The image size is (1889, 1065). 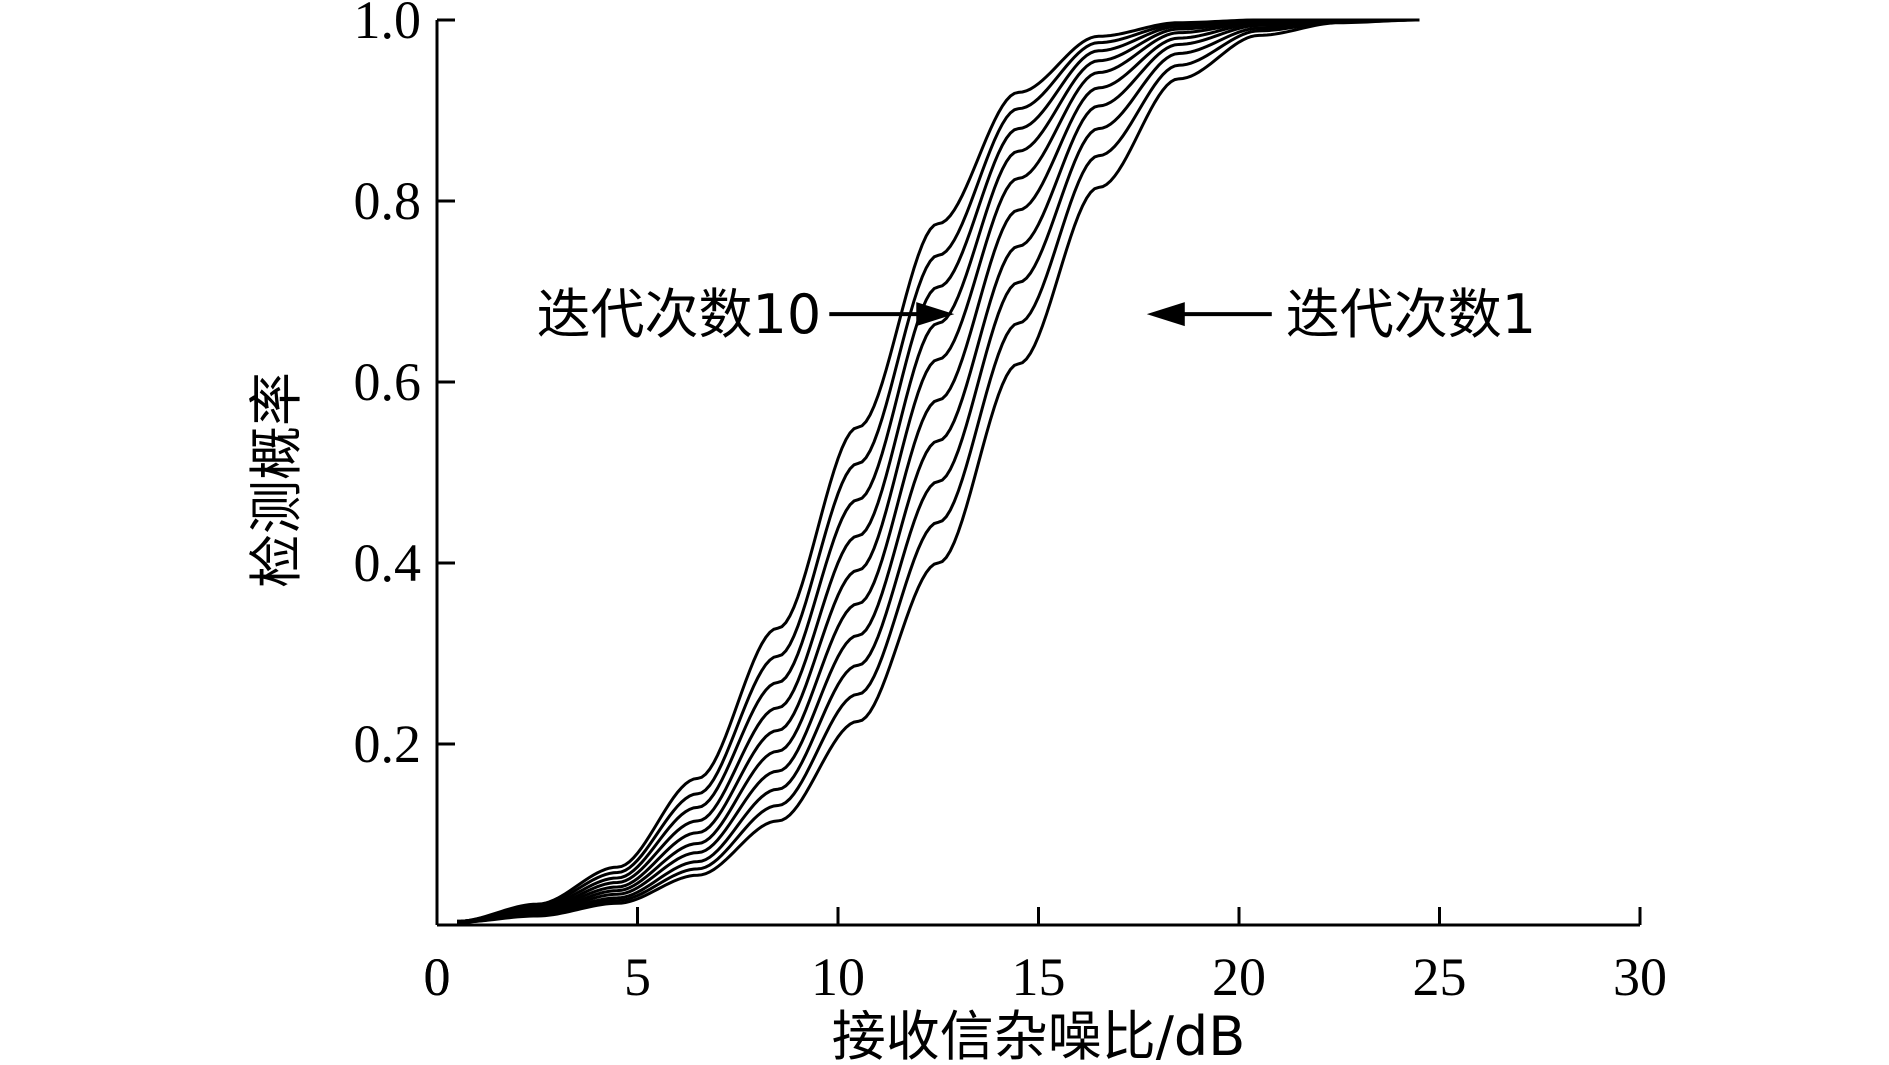 I want to click on x-tick-label: 20, so click(x=1239, y=977).